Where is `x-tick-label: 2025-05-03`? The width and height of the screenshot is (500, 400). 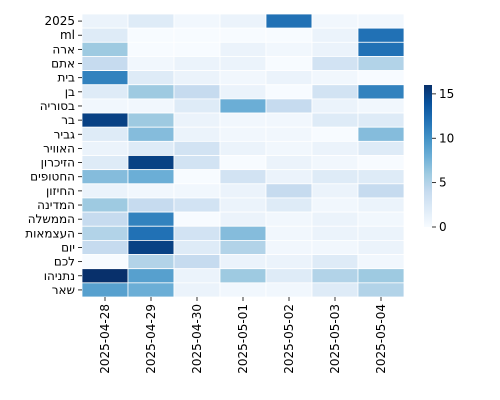
x-tick-label: 2025-05-03 is located at coordinates (335, 339).